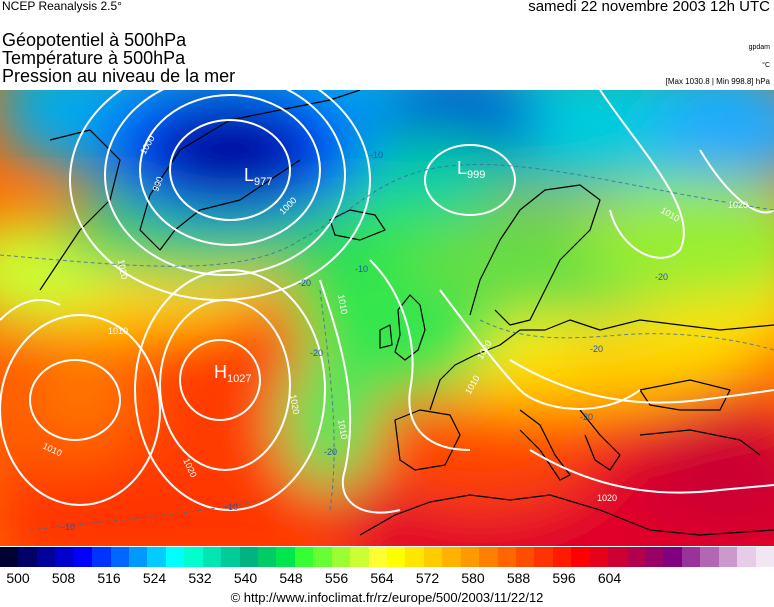 The width and height of the screenshot is (774, 607). I want to click on colorbar-tick-label: 580, so click(473, 578).